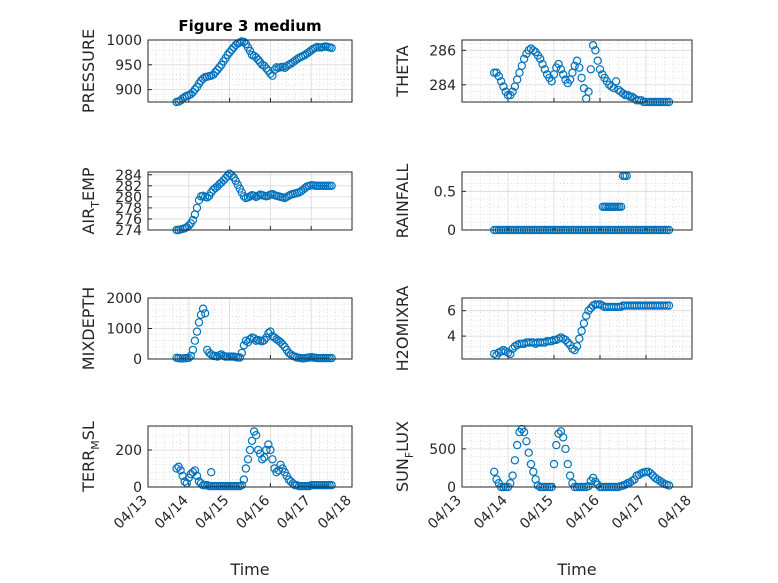 Image resolution: width=778 pixels, height=583 pixels. What do you see at coordinates (172, 512) in the screenshot?
I see `xtick-label: 04/14` at bounding box center [172, 512].